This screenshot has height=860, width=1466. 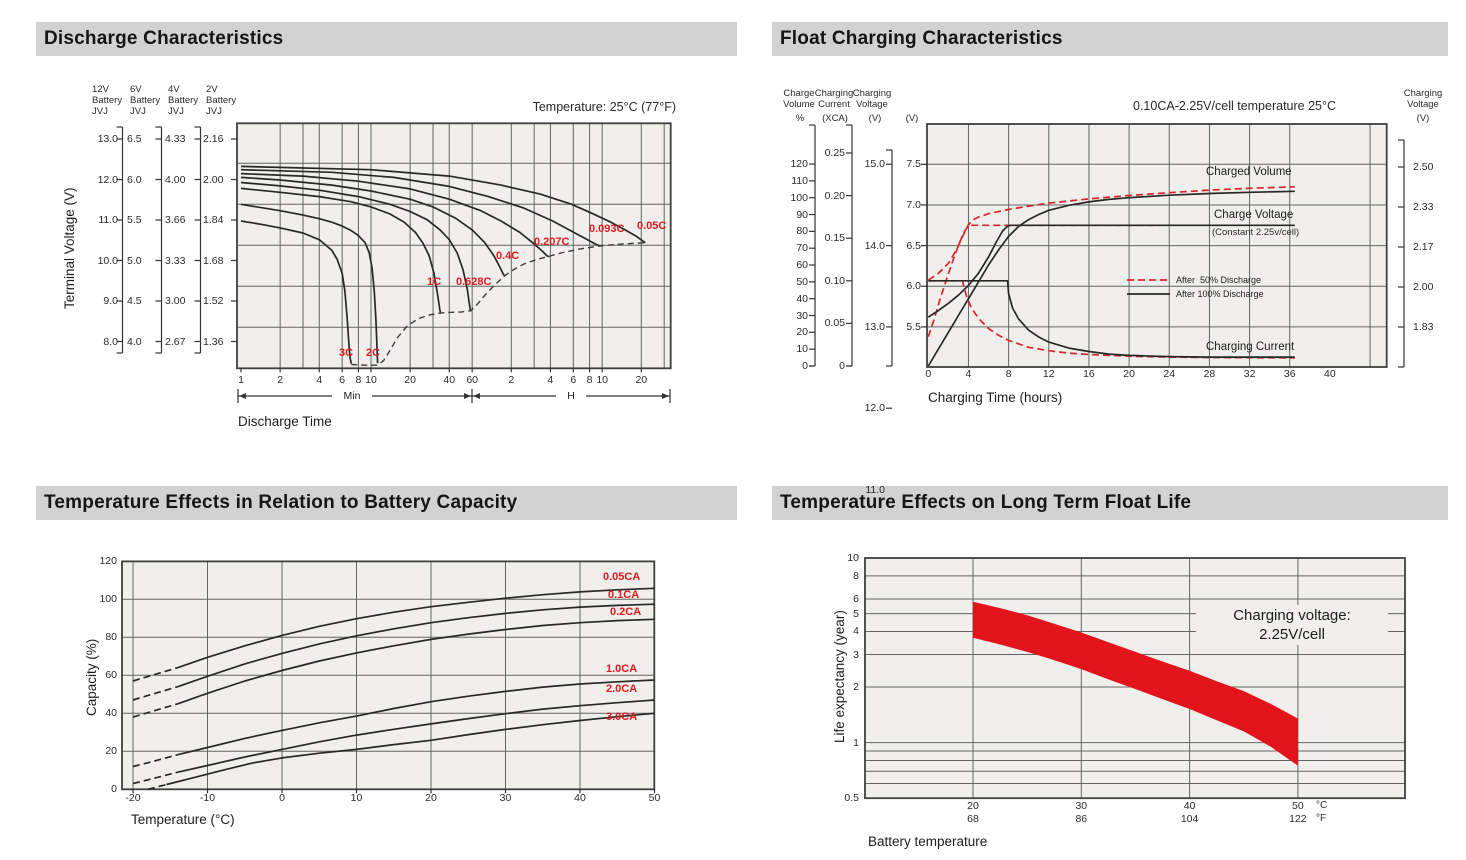 What do you see at coordinates (373, 353) in the screenshot?
I see `curve-label-2c: 2C` at bounding box center [373, 353].